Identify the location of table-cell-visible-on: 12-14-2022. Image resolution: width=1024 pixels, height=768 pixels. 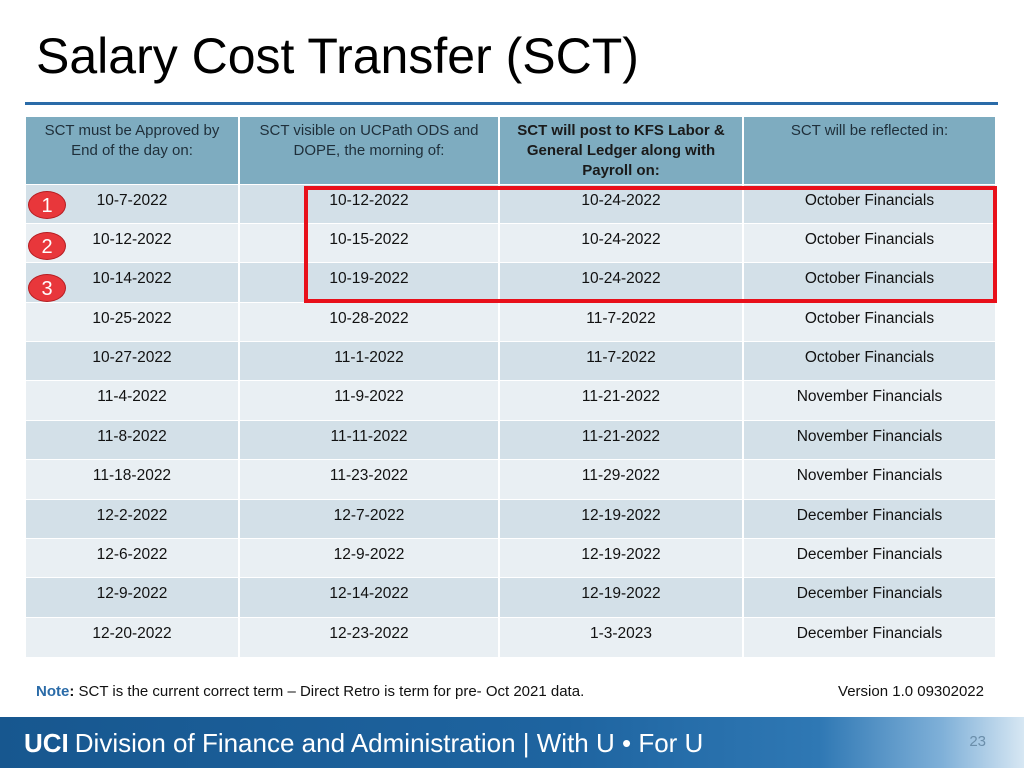
(369, 597).